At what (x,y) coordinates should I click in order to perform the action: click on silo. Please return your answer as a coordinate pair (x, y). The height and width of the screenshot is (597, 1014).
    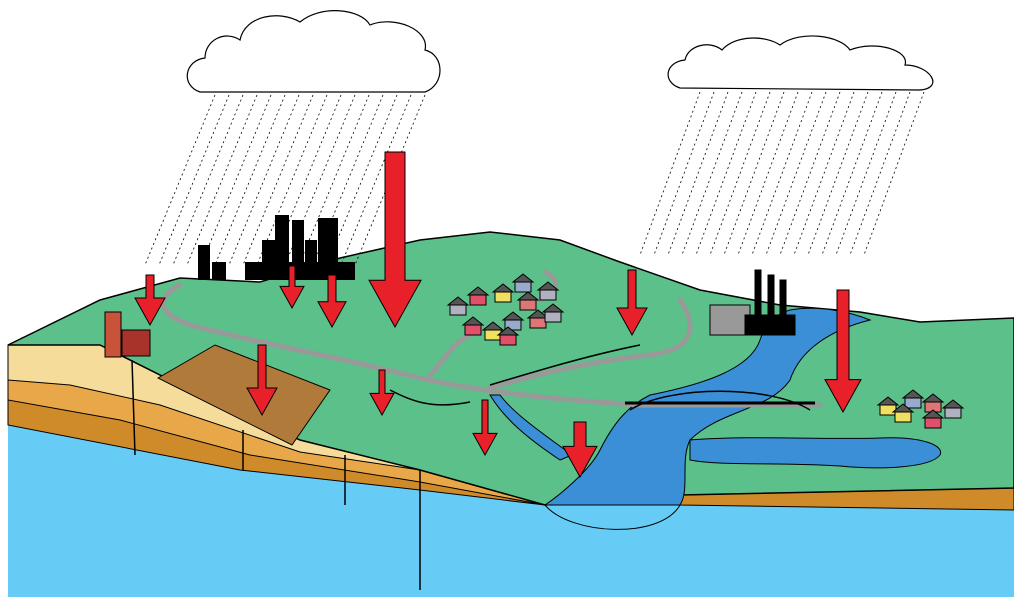
    Looking at the image, I should click on (113, 334).